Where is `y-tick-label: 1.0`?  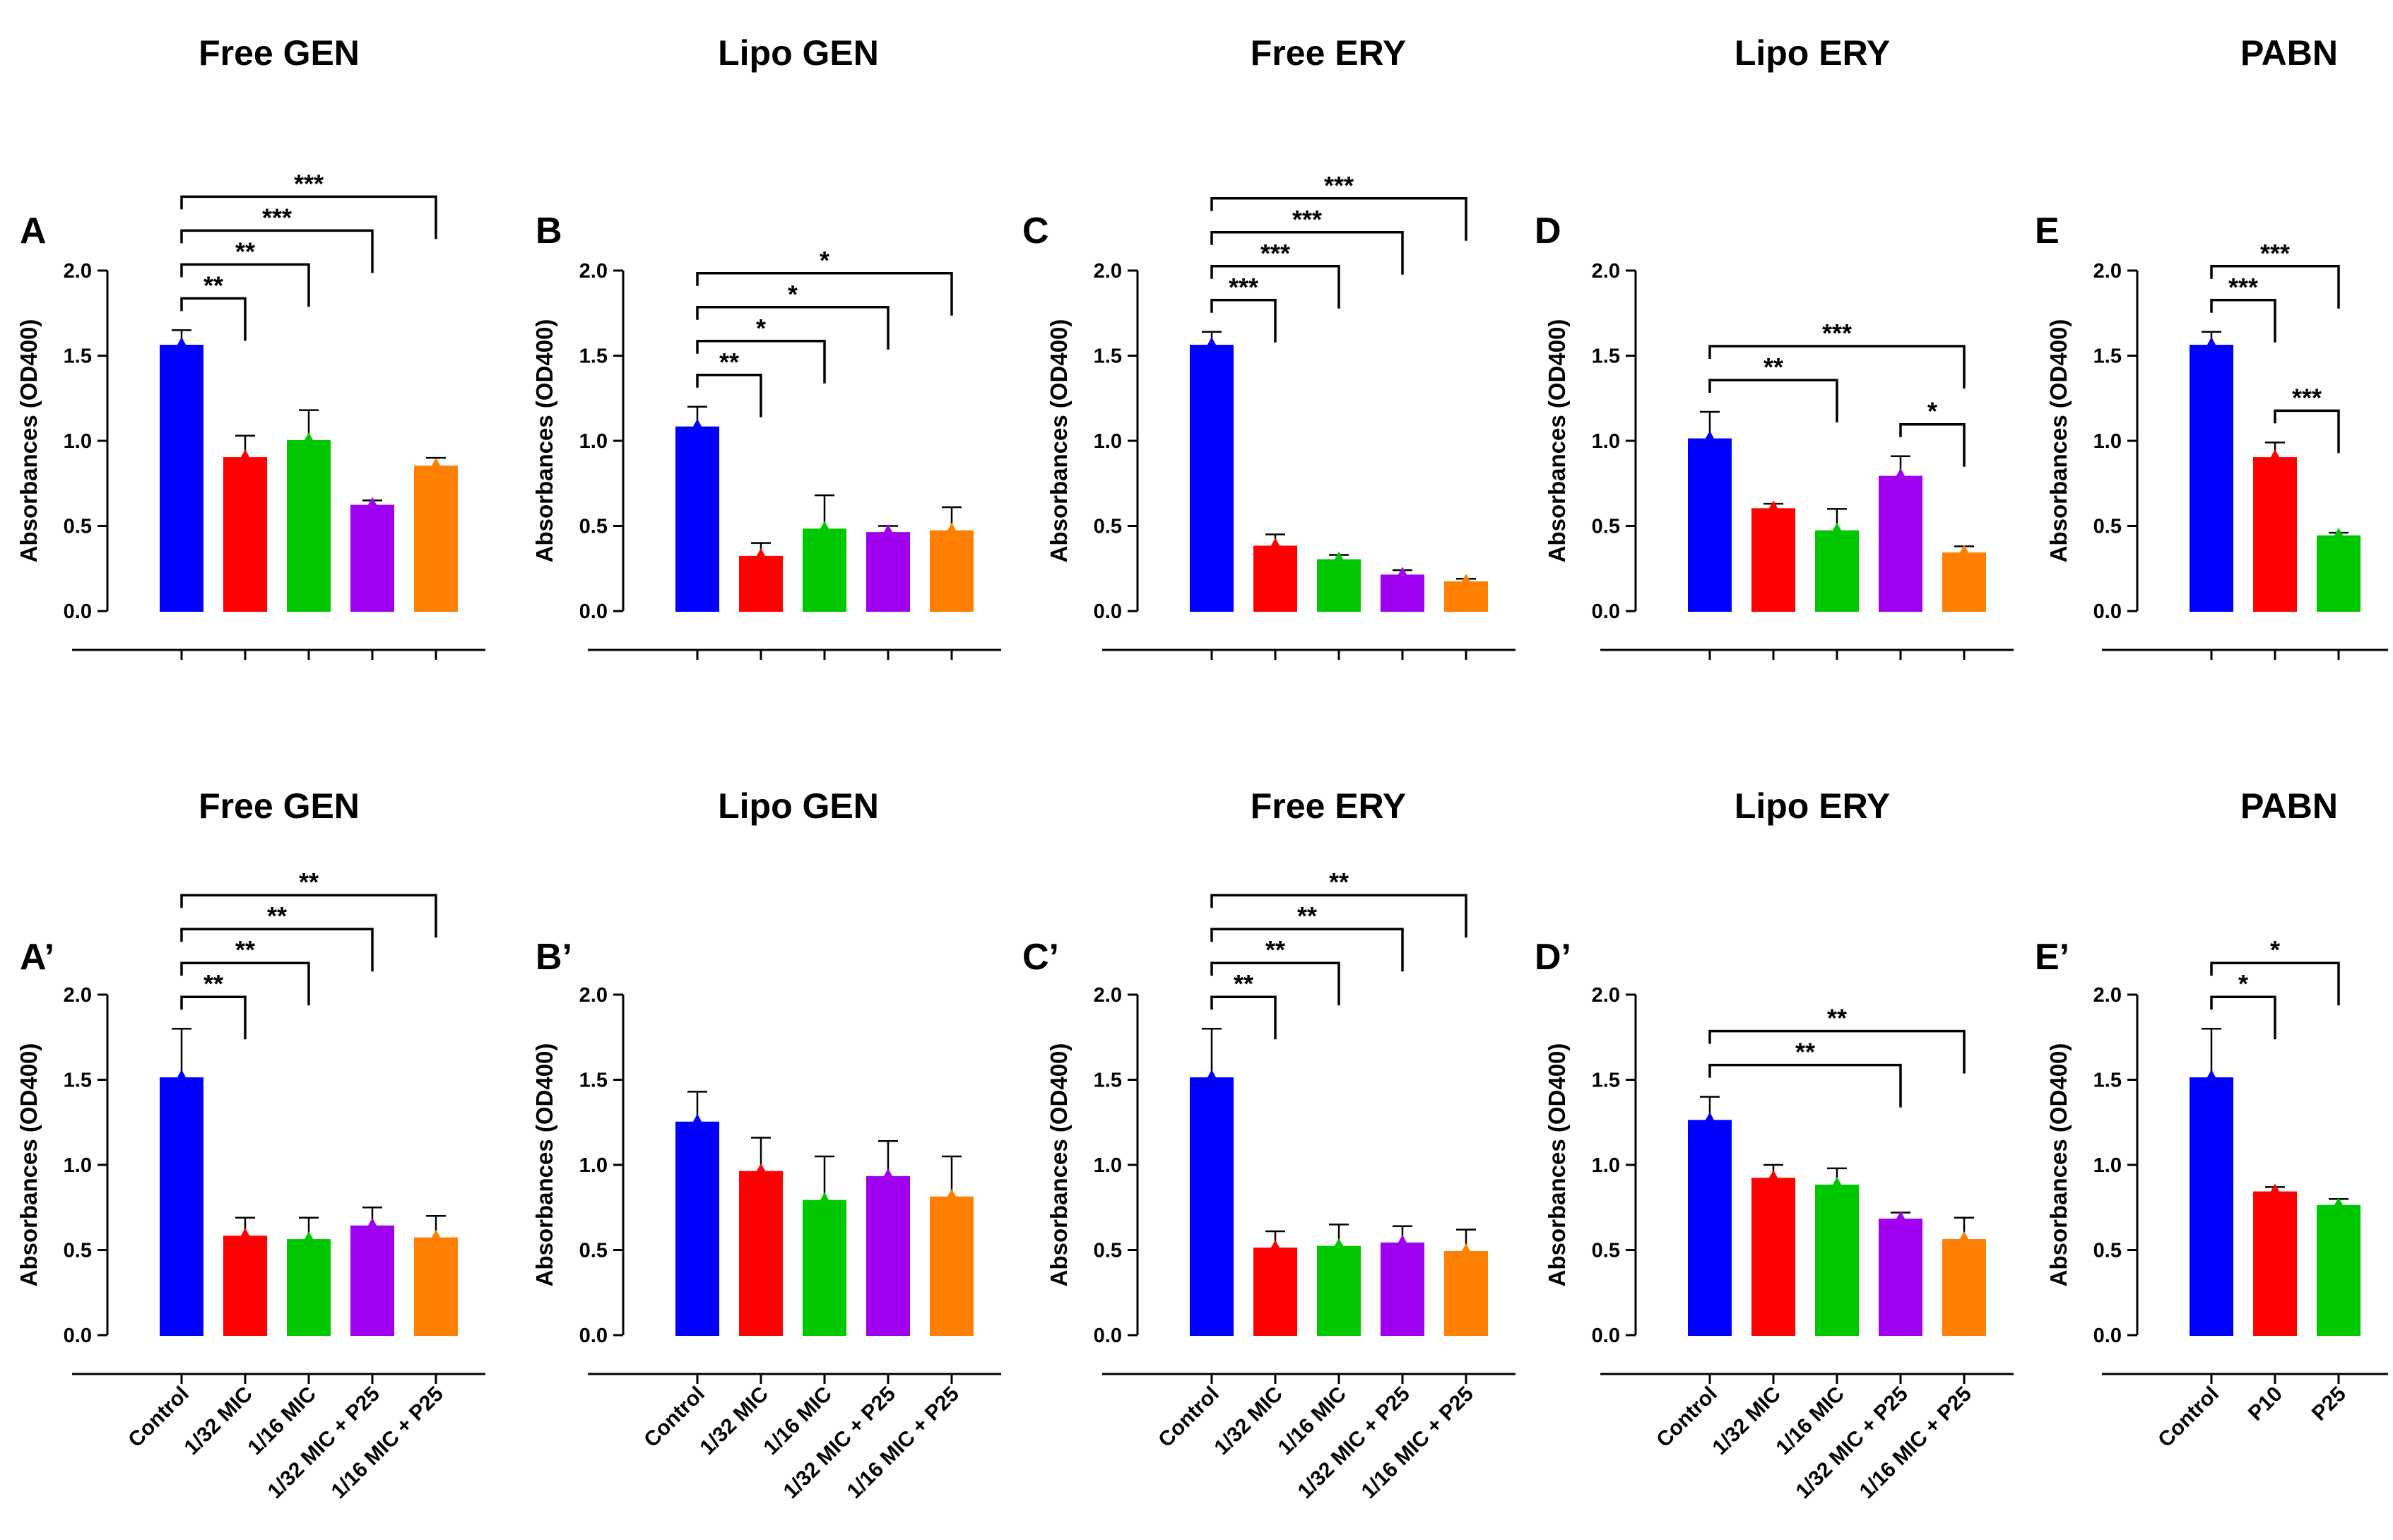
y-tick-label: 1.0 is located at coordinates (593, 1165).